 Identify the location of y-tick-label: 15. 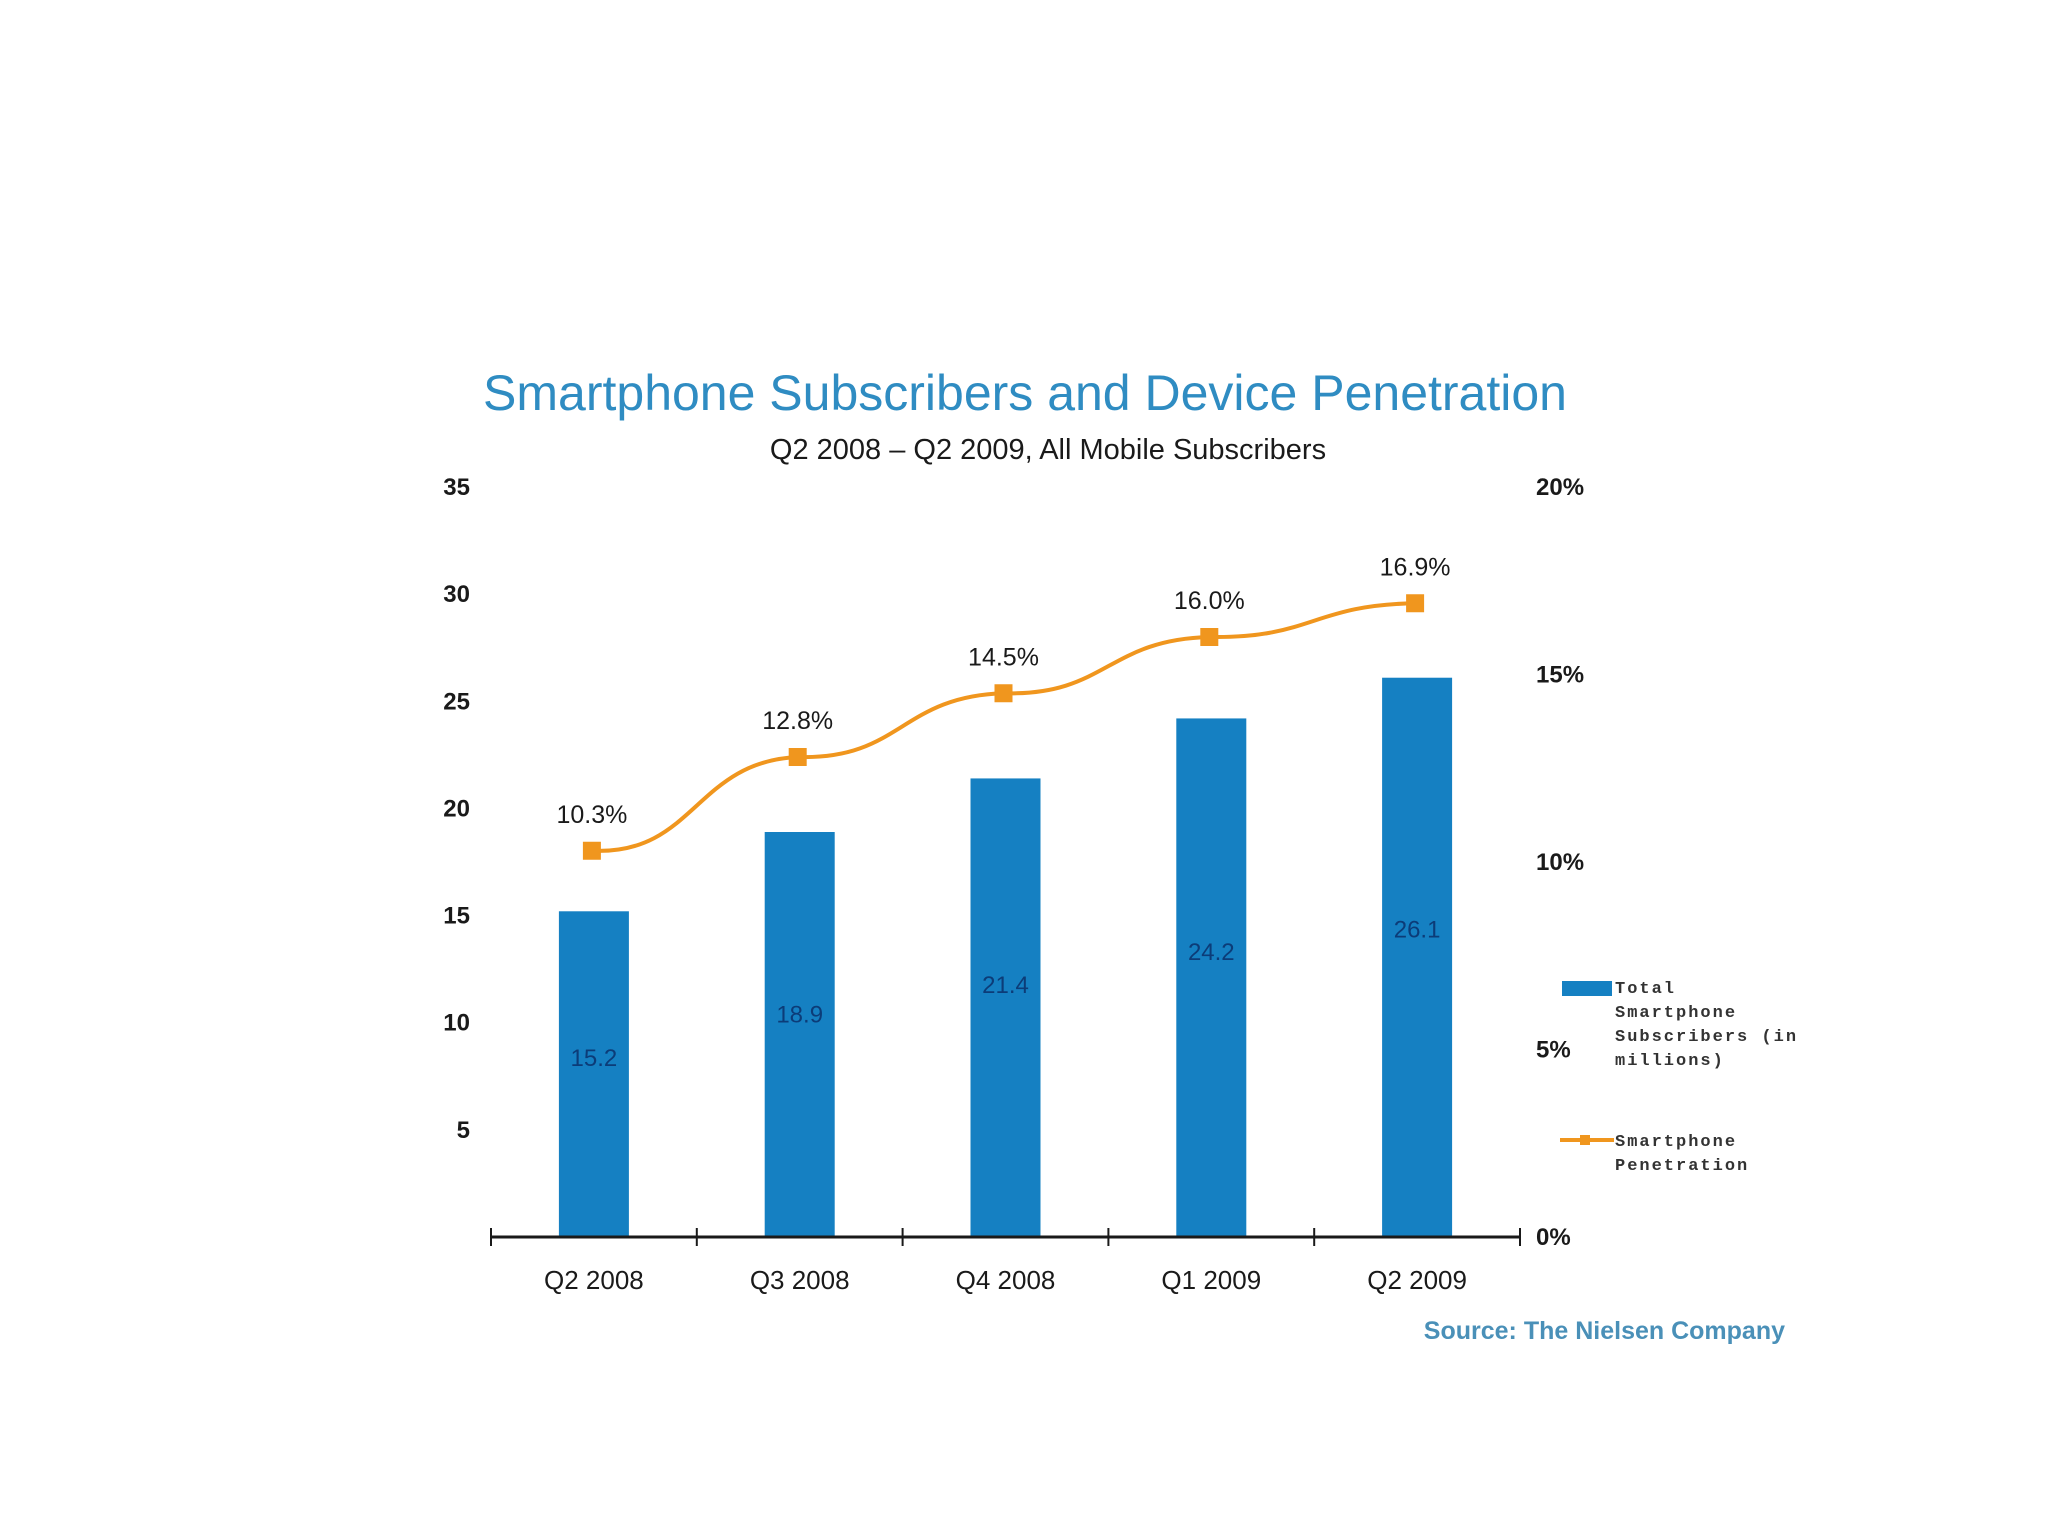
(456, 916).